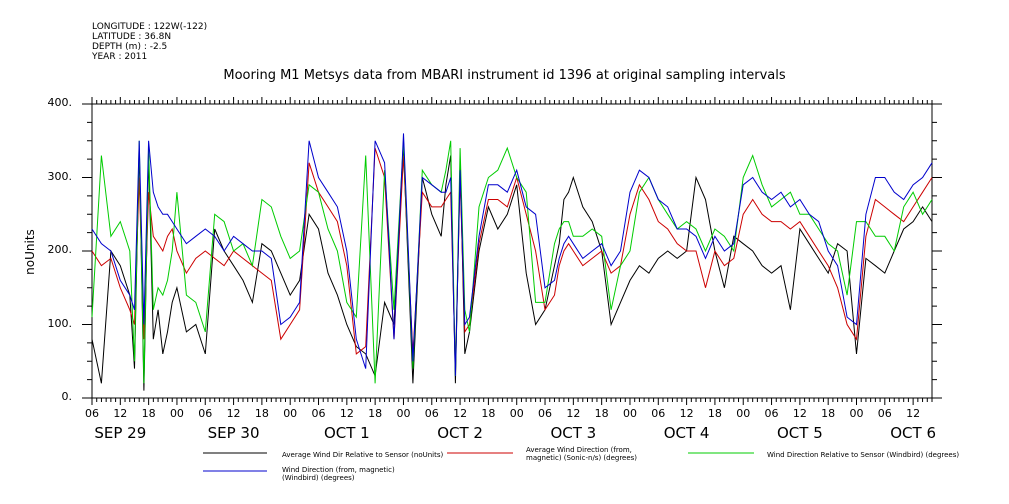 The image size is (1009, 504). Describe the element at coordinates (346, 433) in the screenshot. I see `x-day-label: OCT 1` at that location.